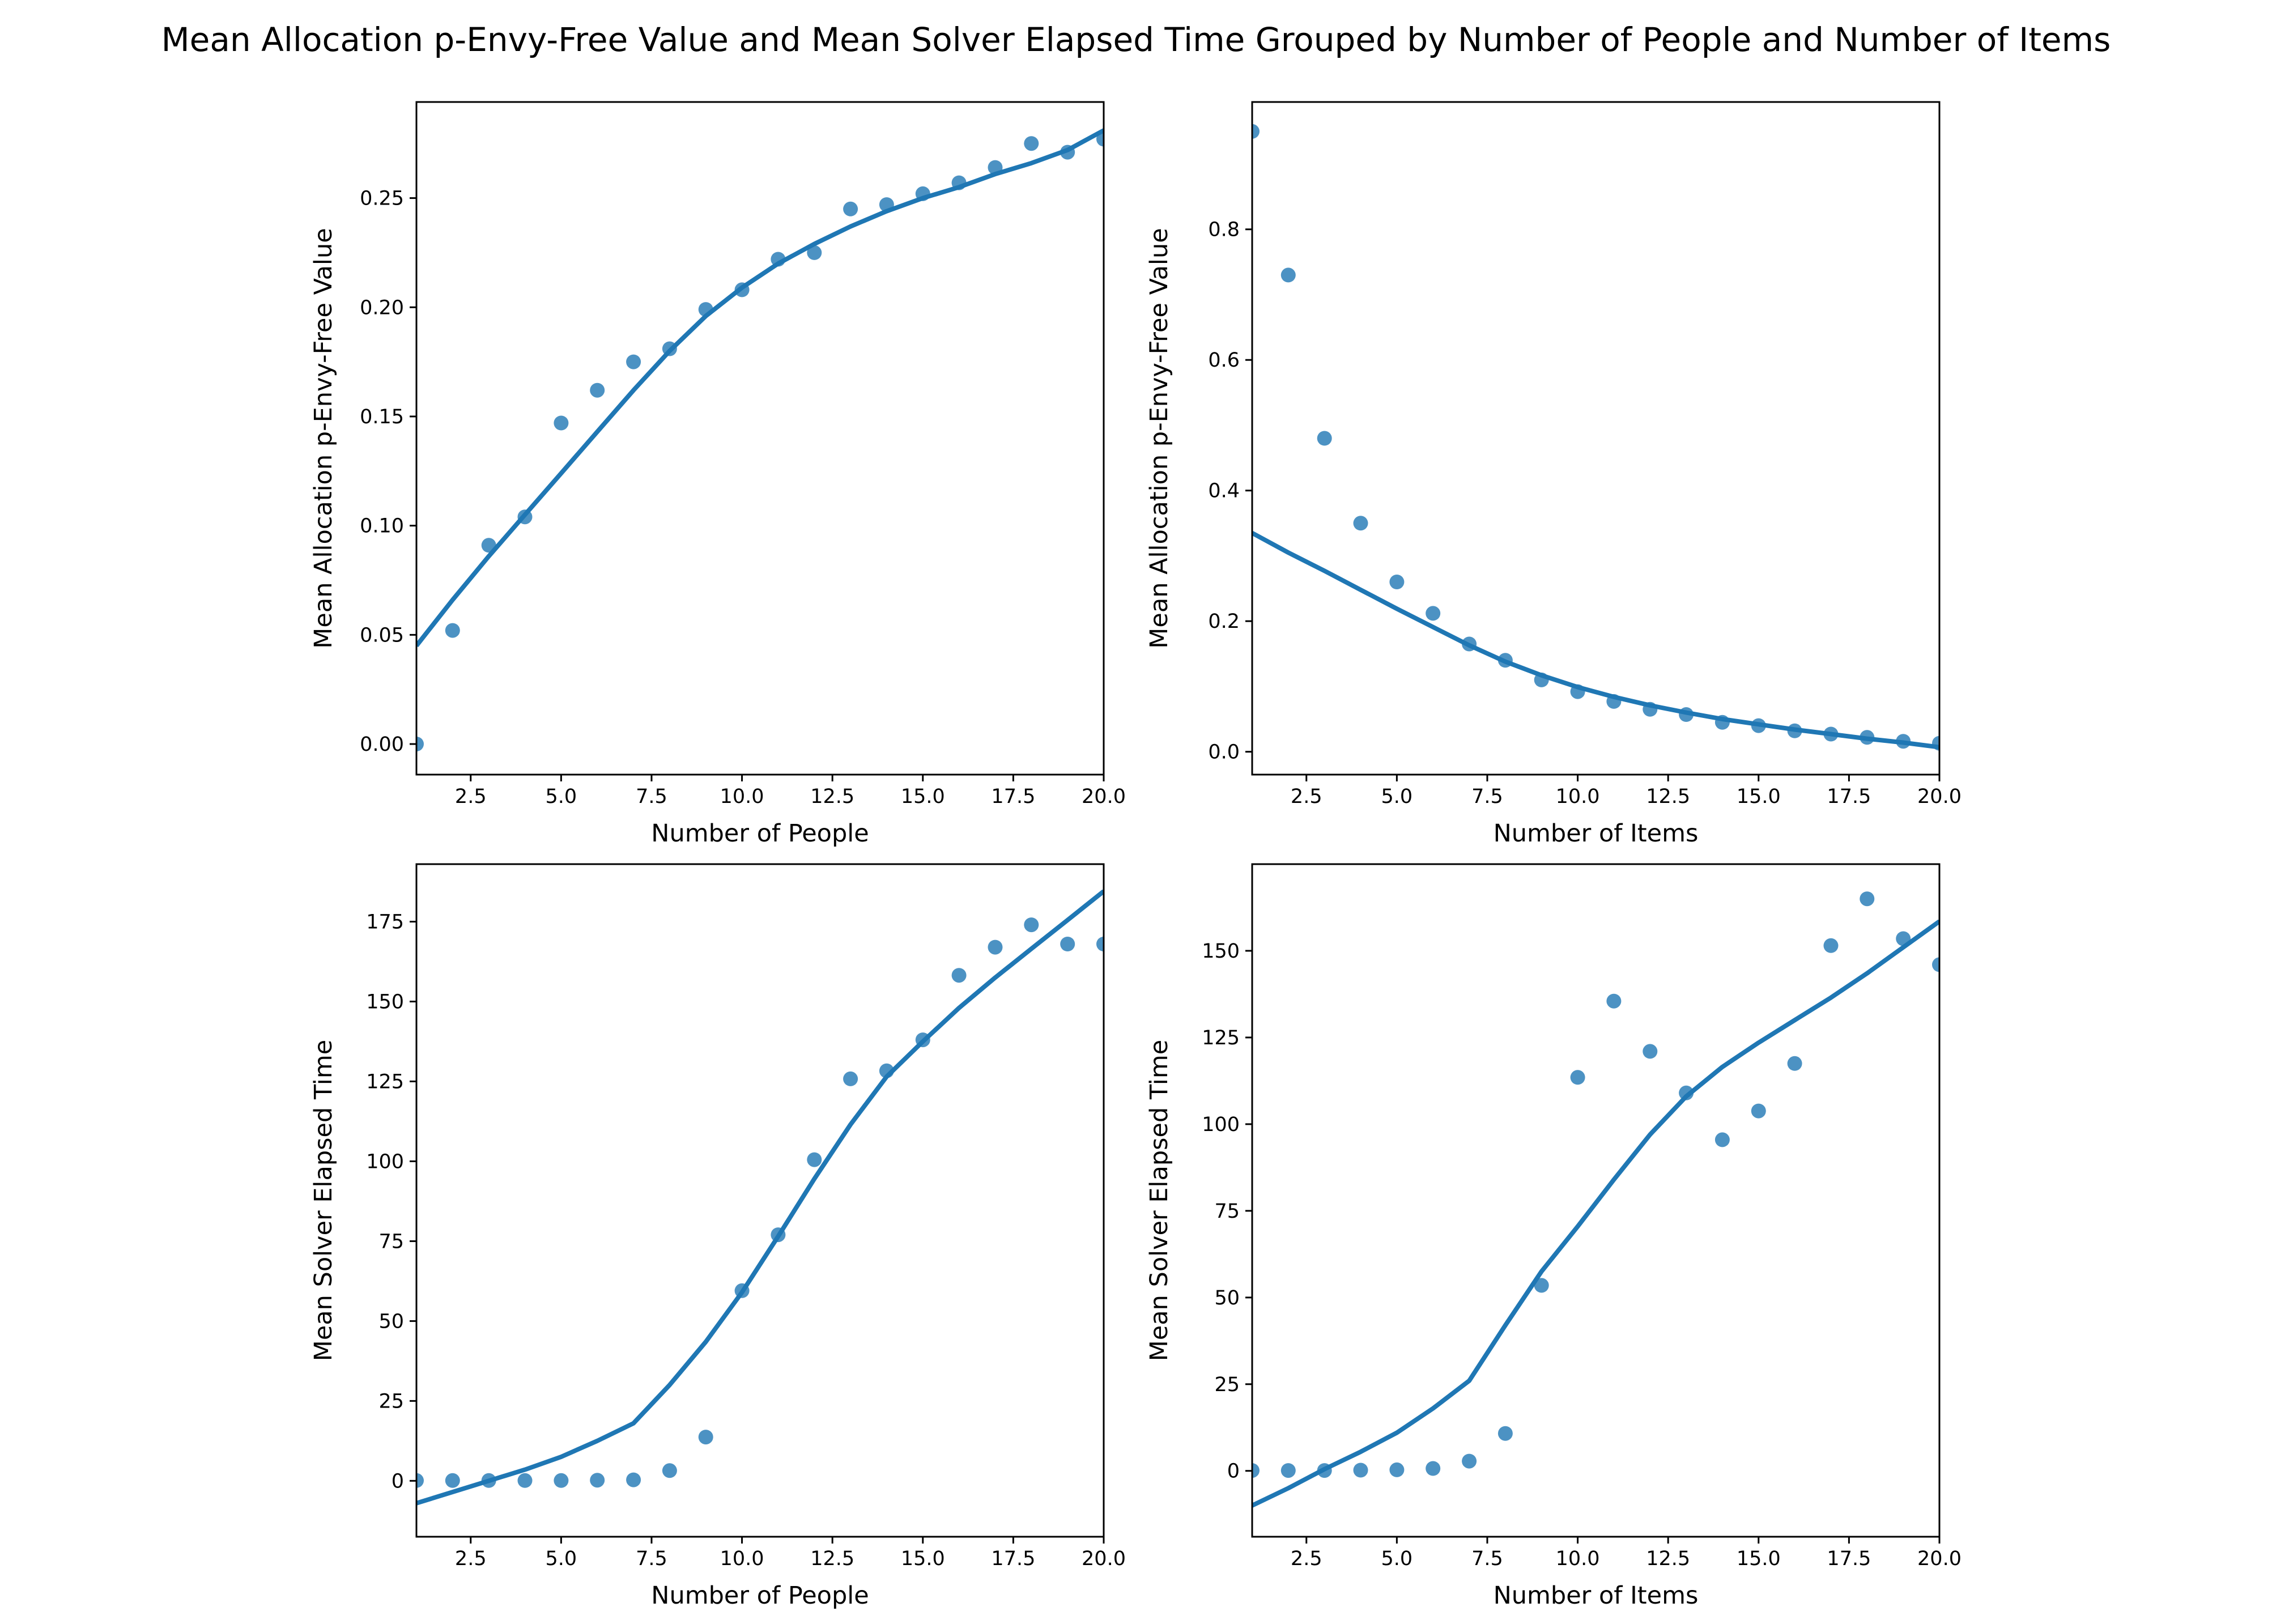 Image resolution: width=2272 pixels, height=1624 pixels. Describe the element at coordinates (1224, 230) in the screenshot. I see `y-tick-label: 0.8` at that location.